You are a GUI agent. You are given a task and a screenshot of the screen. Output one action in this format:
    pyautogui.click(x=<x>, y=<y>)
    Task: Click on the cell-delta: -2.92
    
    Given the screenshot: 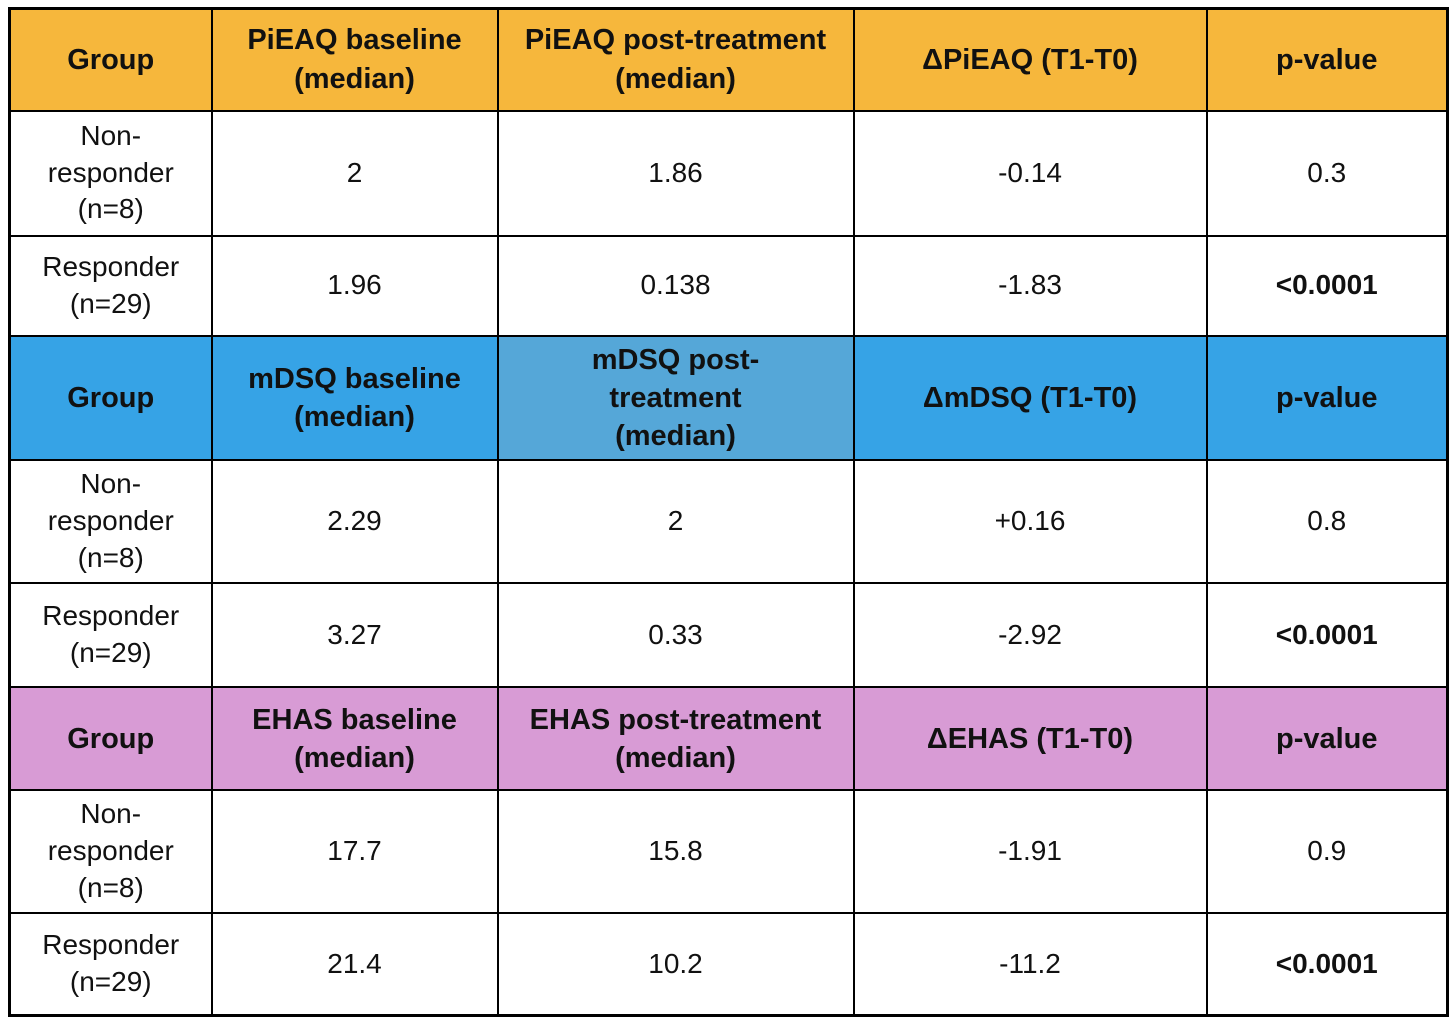 What is the action you would take?
    pyautogui.click(x=1030, y=635)
    